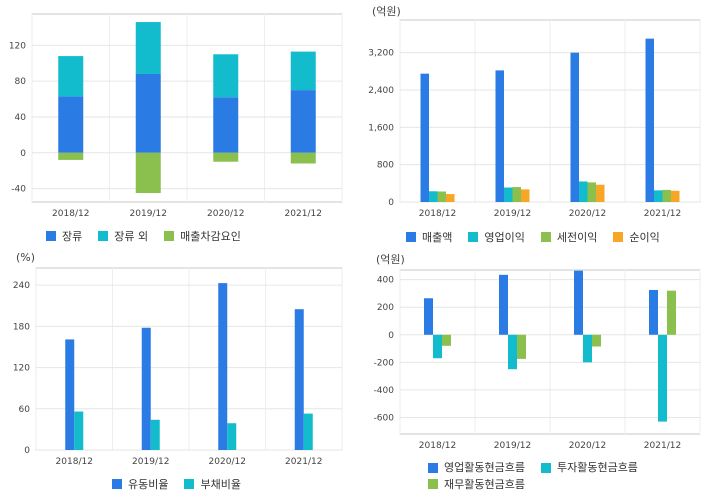 The width and height of the screenshot is (720, 496). I want to click on legend-item: 영업활동현금흐름, so click(476, 467).